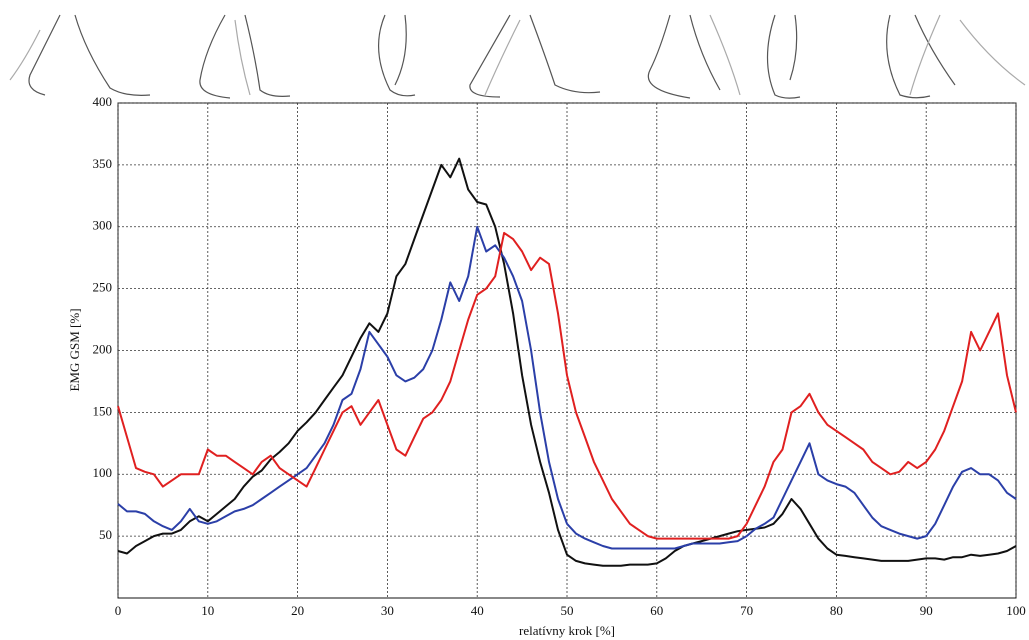  I want to click on x-tick-label: 30, so click(387, 610).